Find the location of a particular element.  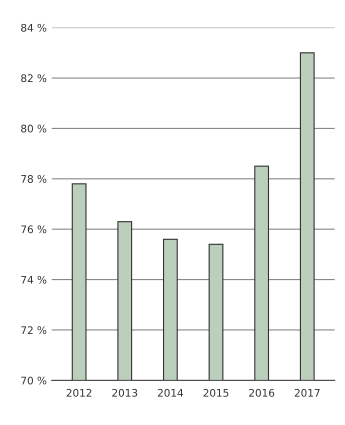

y-tick-label: 70 % is located at coordinates (33, 380).